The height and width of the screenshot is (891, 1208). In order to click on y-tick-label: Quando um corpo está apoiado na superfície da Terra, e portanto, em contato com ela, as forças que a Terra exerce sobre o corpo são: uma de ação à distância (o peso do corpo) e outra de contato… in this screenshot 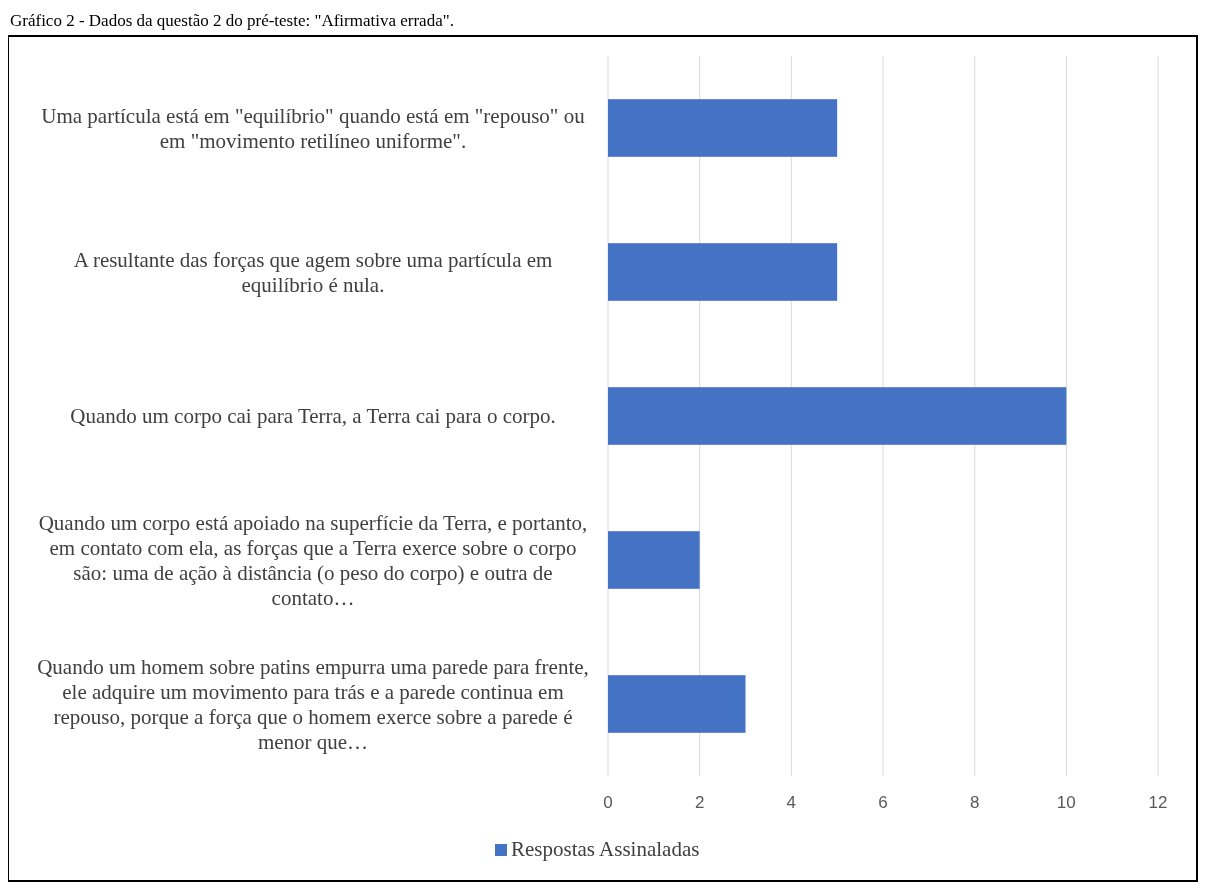, I will do `click(313, 560)`.